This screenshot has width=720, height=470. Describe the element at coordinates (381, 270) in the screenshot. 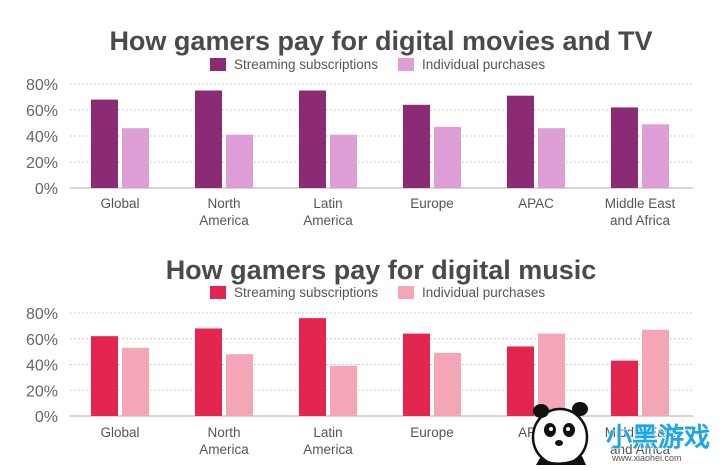

I see `chart-title: How gamers pay for digital music` at that location.